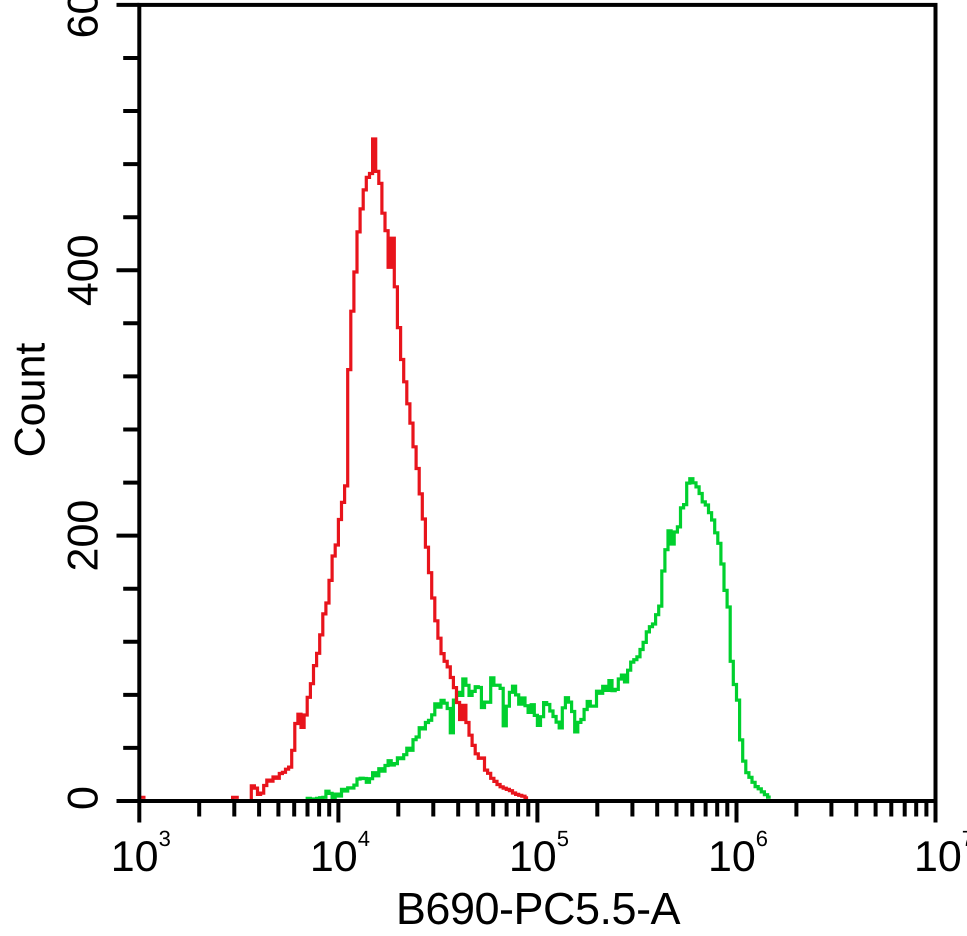 This screenshot has width=967, height=936. Describe the element at coordinates (84, 19) in the screenshot. I see `svg-text: 600` at that location.